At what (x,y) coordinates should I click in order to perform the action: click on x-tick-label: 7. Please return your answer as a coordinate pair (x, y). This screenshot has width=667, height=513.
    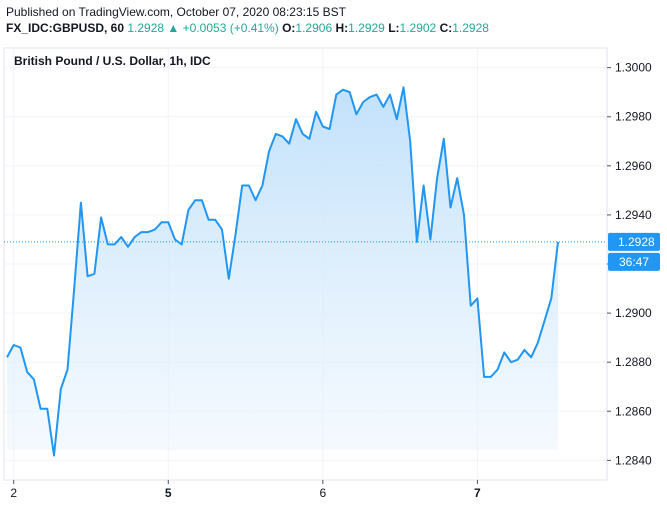
    Looking at the image, I should click on (477, 493).